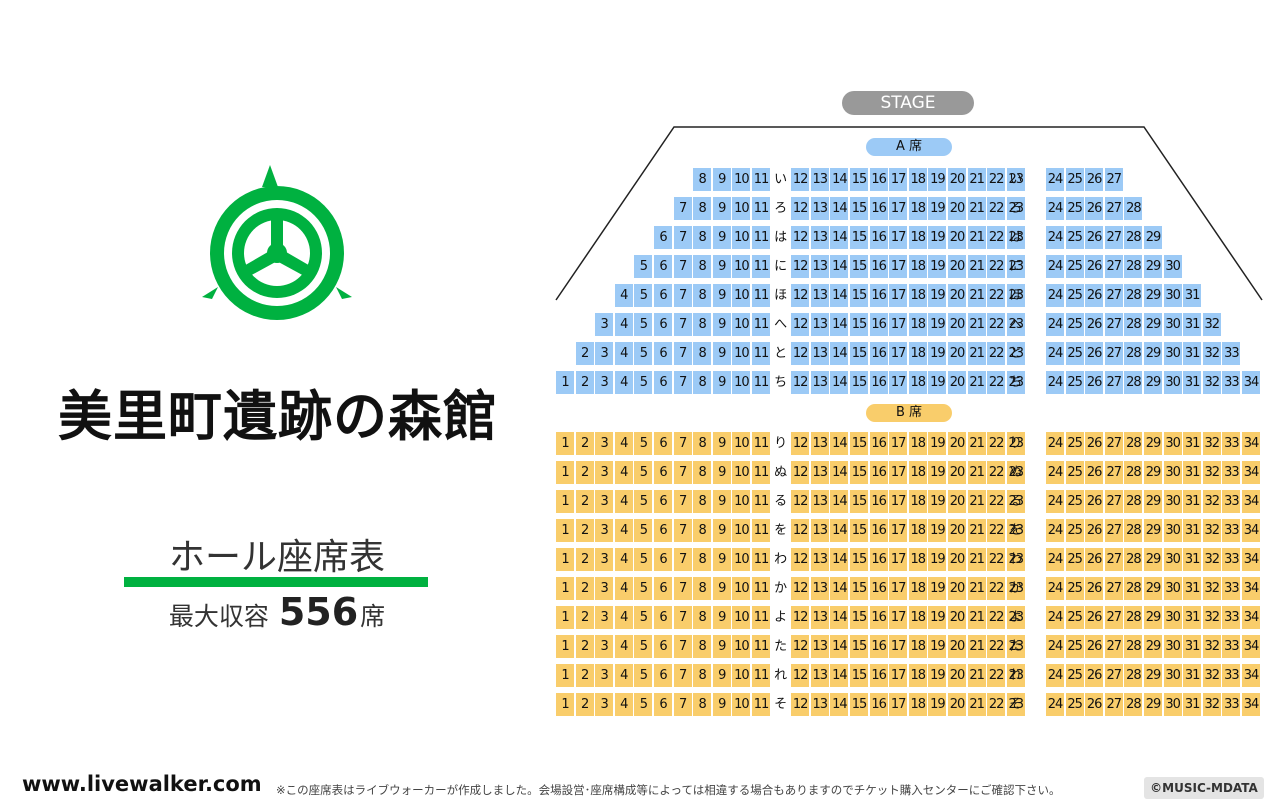  I want to click on seat: 7, so click(682, 443).